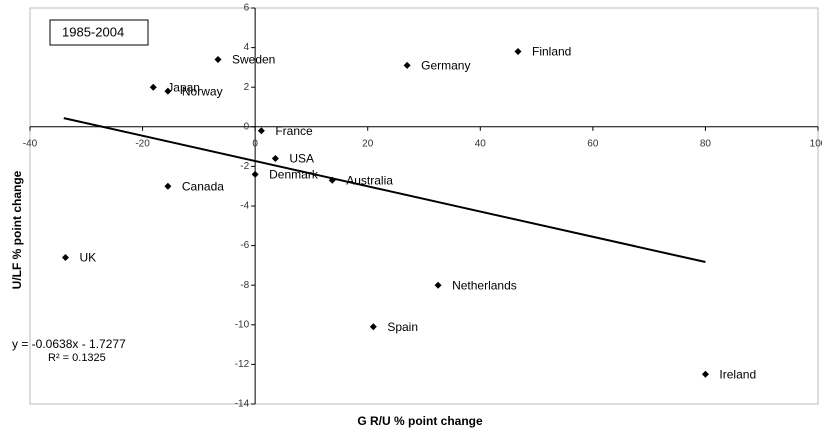 Image resolution: width=822 pixels, height=436 pixels. Describe the element at coordinates (301, 159) in the screenshot. I see `point-label: USA` at that location.